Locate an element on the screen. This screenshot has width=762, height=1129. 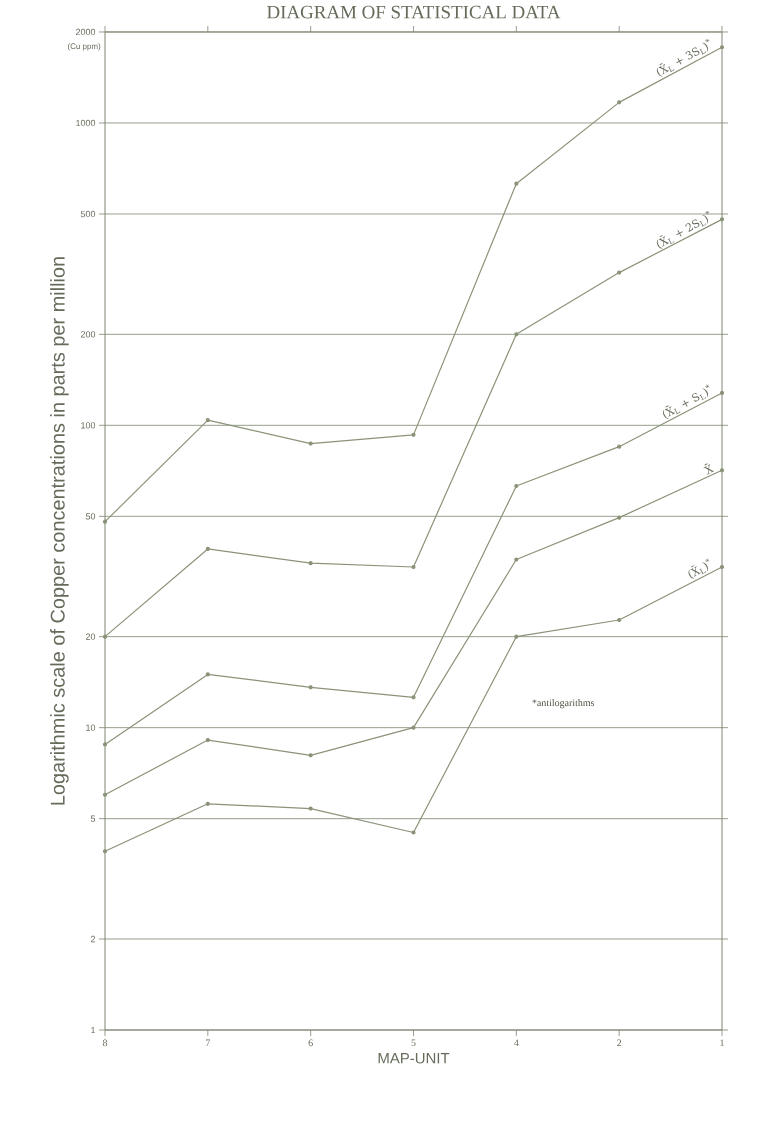
text: (X̄$_{L}$)$^{*}$ is located at coordinates (699, 568).